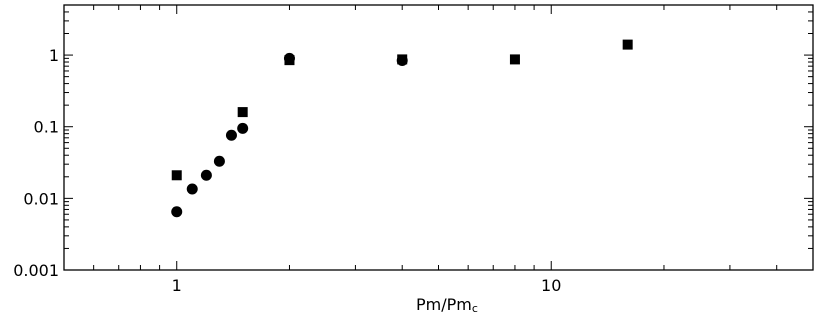 The width and height of the screenshot is (815, 325). I want to click on x-tick-label: 1, so click(177, 285).